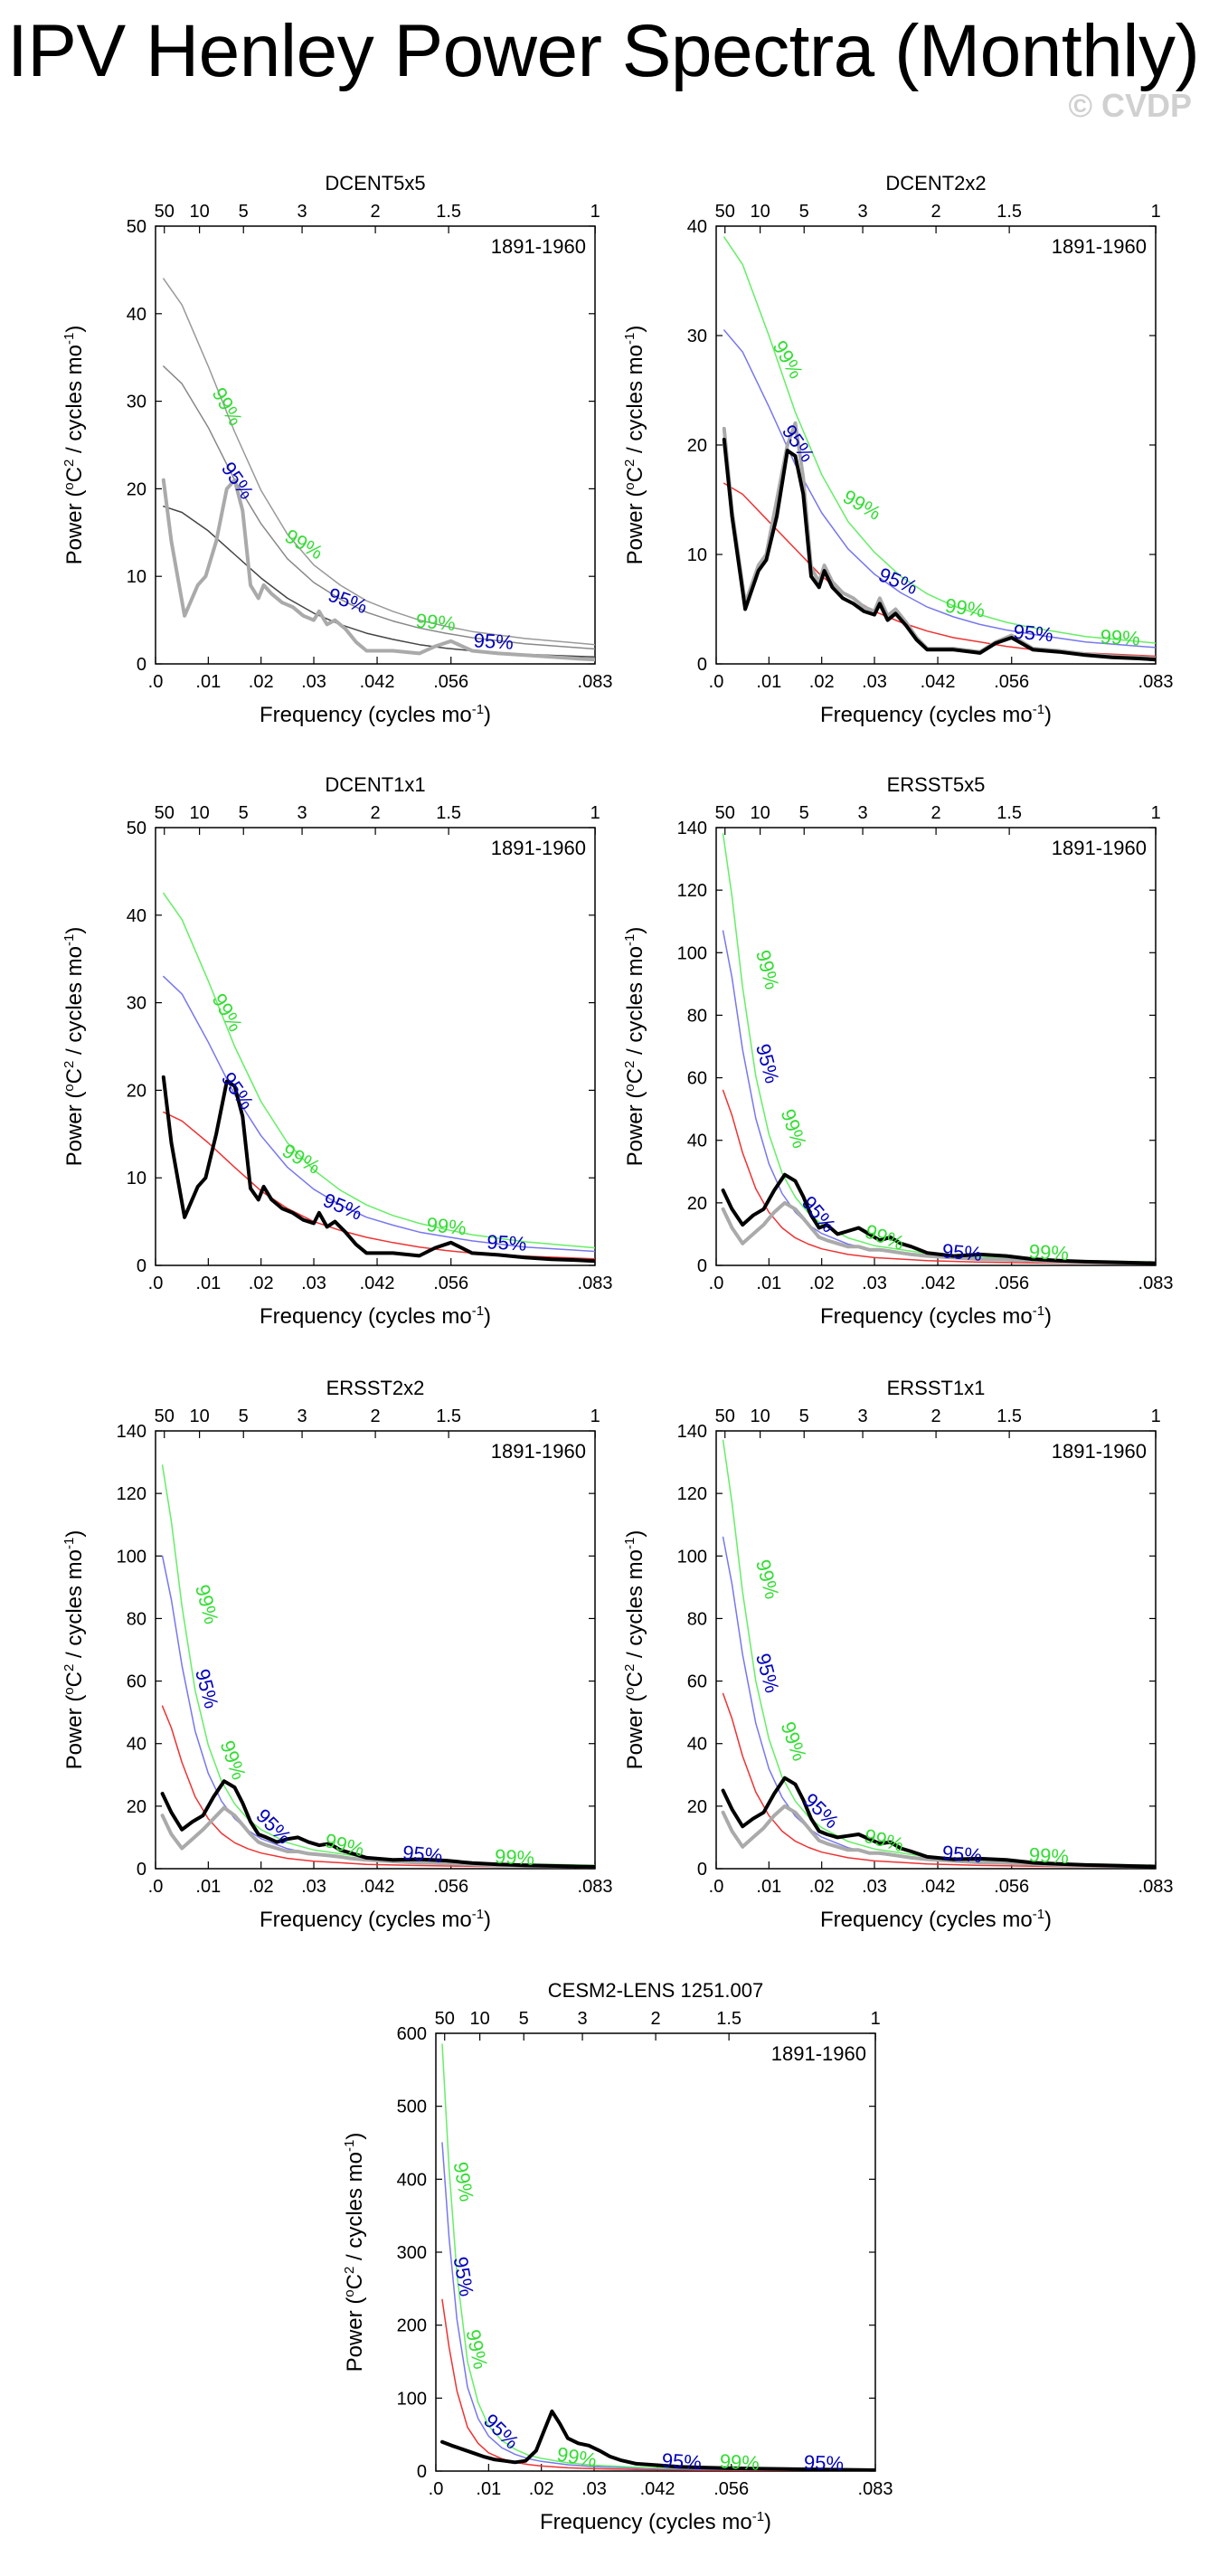 This screenshot has width=1228, height=2576. I want to click on period-tick-label: 1, so click(1156, 813).